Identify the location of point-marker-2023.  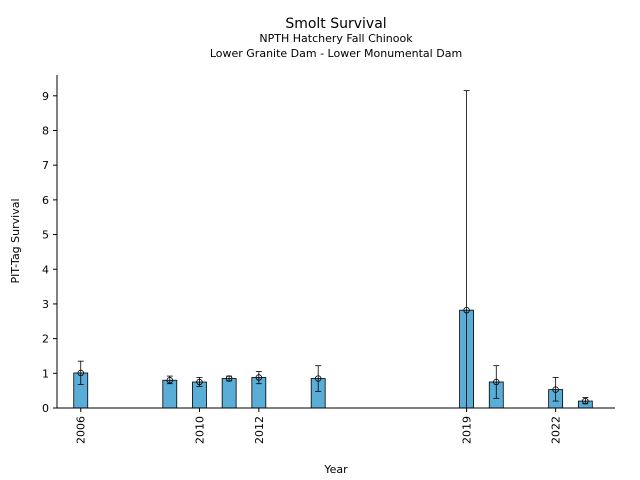
(585, 401).